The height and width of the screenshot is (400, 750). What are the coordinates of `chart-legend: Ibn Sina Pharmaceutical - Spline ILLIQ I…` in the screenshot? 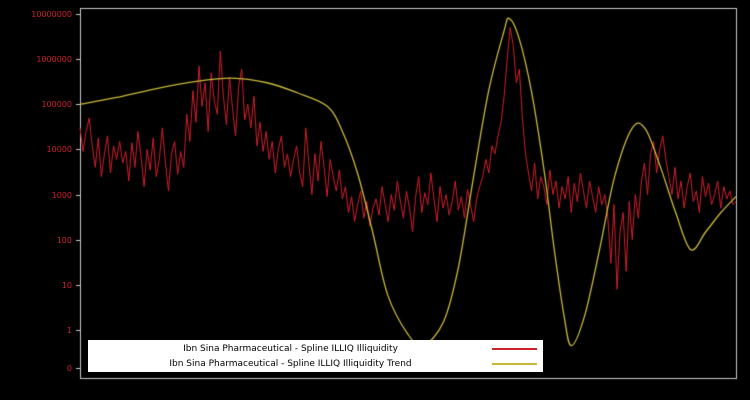 It's located at (315, 356).